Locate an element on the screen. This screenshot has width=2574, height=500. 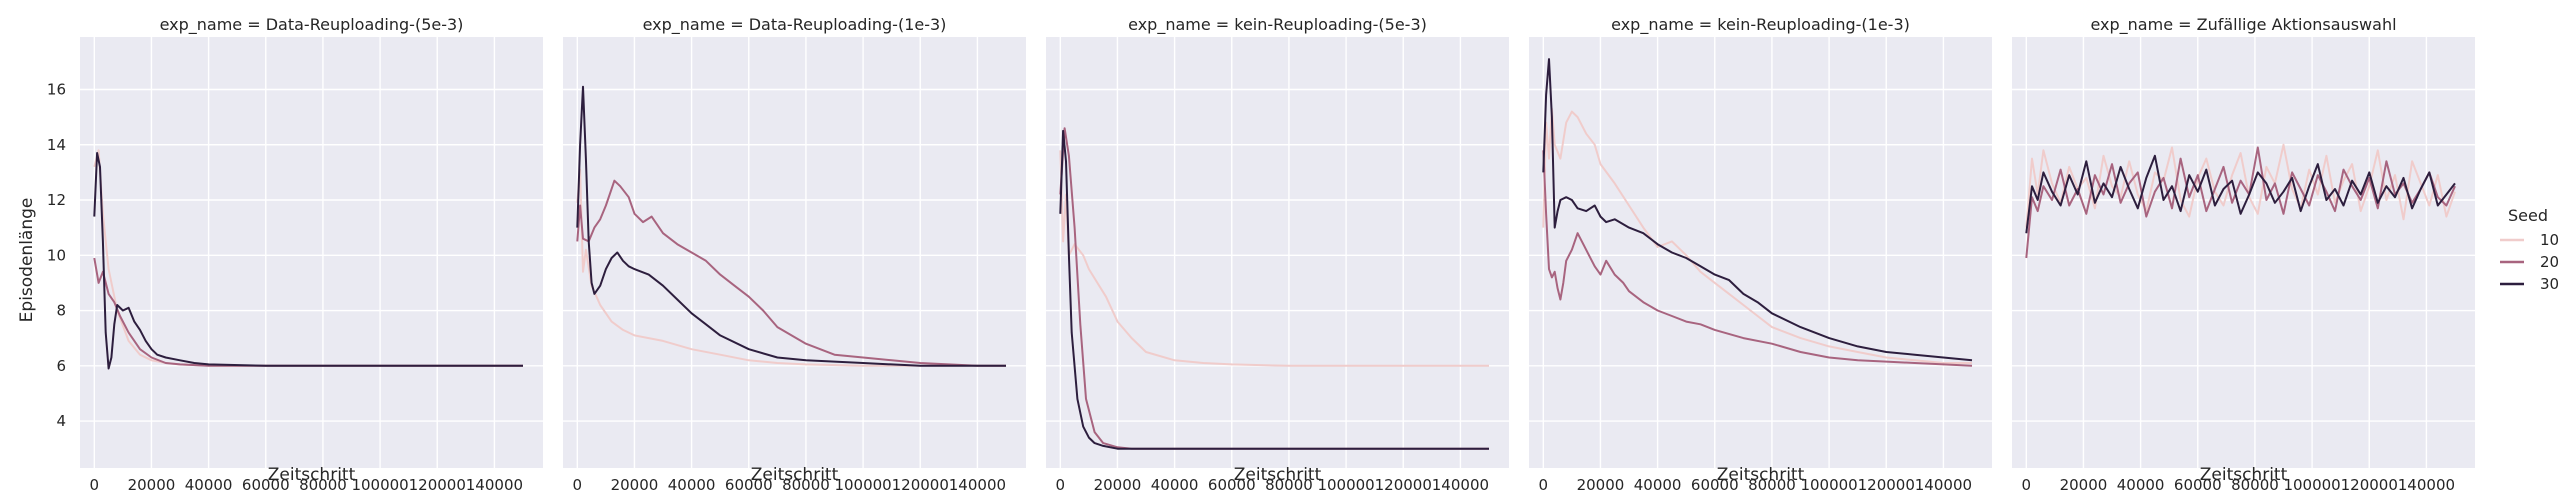
y-tick-label: 16 is located at coordinates (56, 89).